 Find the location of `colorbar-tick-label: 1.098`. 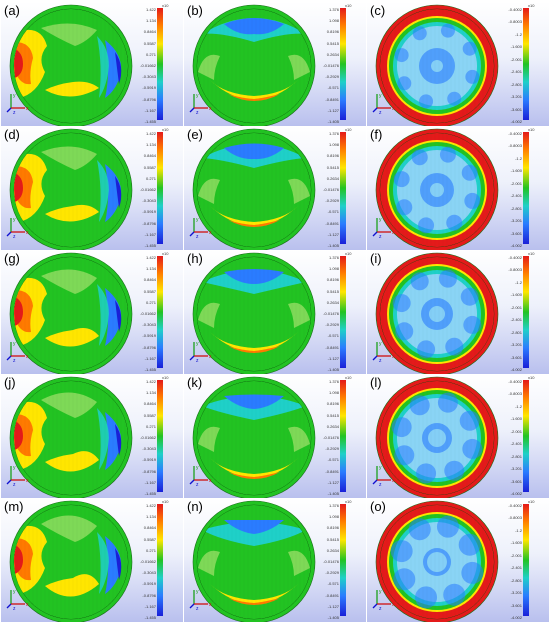

colorbar-tick-label: 1.098 is located at coordinates (333, 21).